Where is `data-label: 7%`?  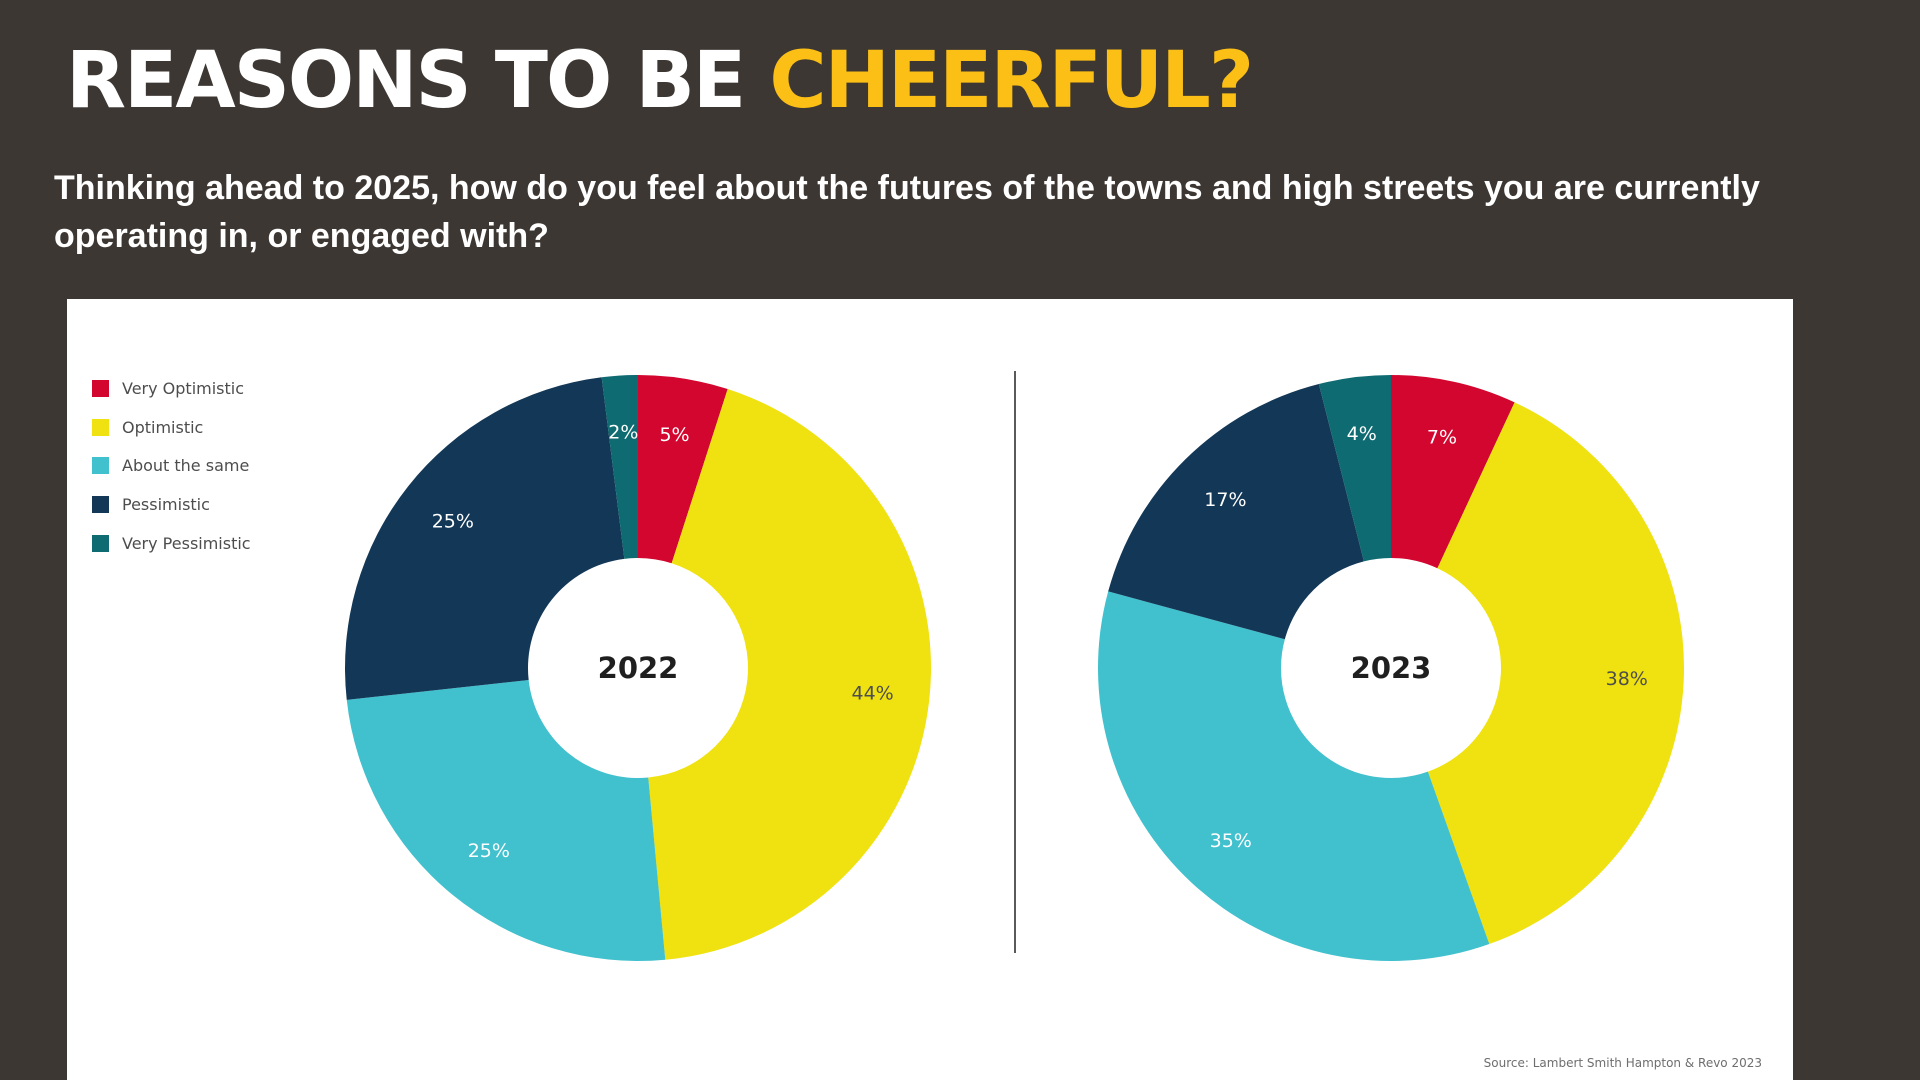 data-label: 7% is located at coordinates (1442, 438).